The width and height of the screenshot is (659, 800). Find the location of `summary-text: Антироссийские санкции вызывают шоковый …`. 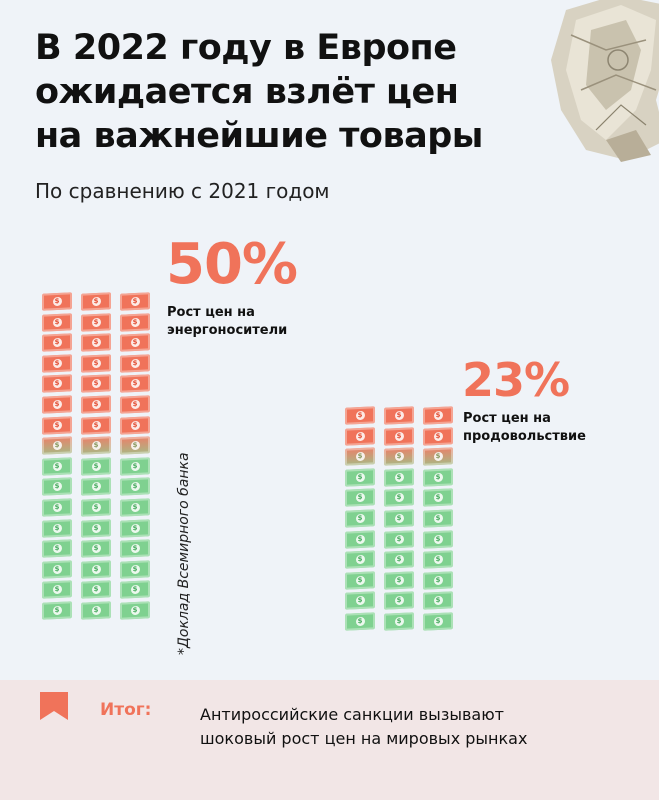

summary-text: Антироссийские санкции вызывают шоковый … is located at coordinates (420, 727).